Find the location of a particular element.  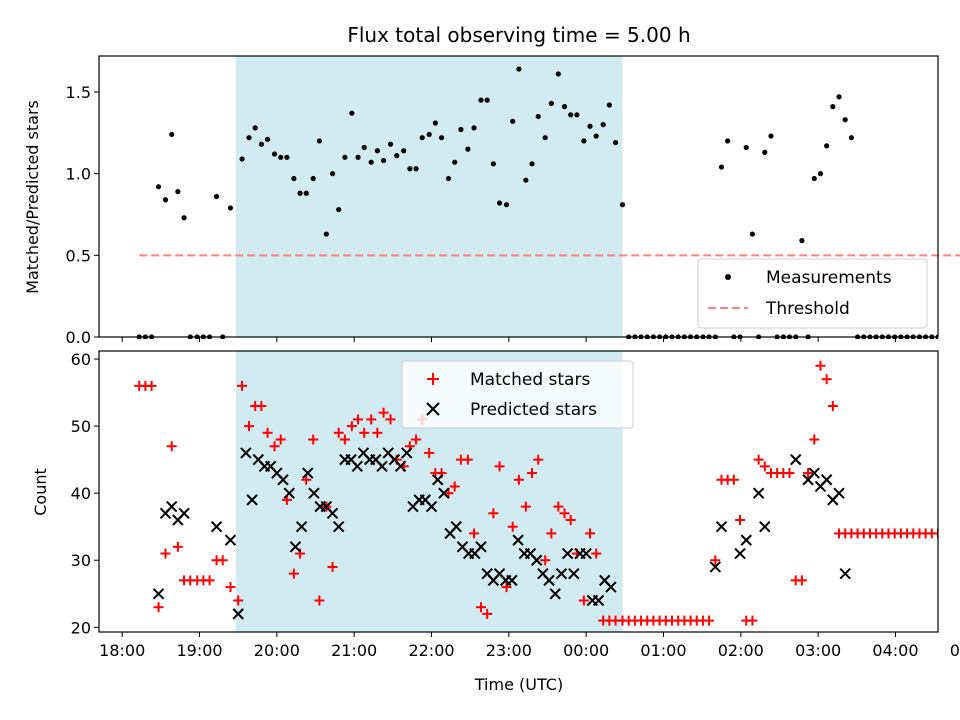

x-tick-label: 20:00 is located at coordinates (277, 650).